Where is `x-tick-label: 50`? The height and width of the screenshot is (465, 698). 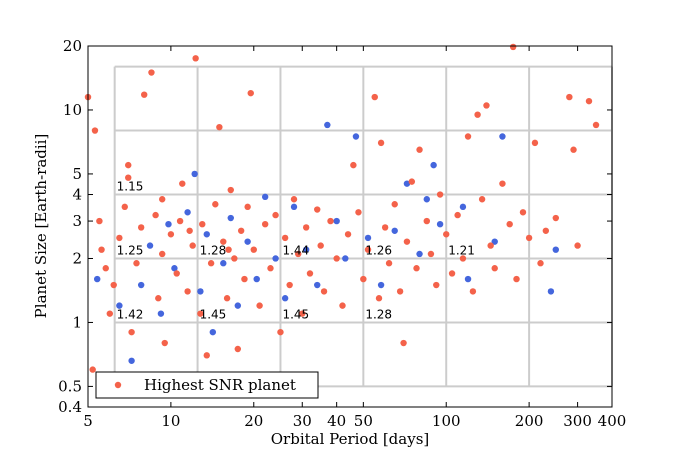
x-tick-label: 50 is located at coordinates (363, 421).